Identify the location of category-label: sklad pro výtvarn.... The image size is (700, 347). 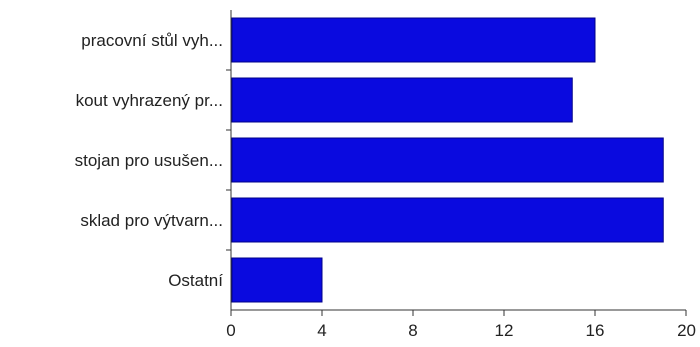
(151, 220).